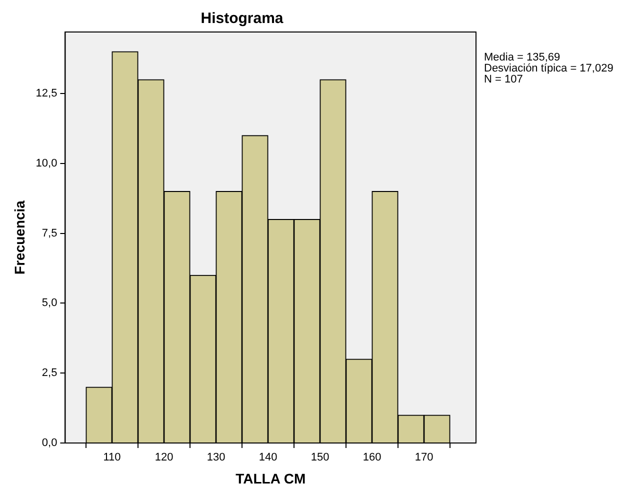  Describe the element at coordinates (112, 458) in the screenshot. I see `x-tick-label: 110` at that location.